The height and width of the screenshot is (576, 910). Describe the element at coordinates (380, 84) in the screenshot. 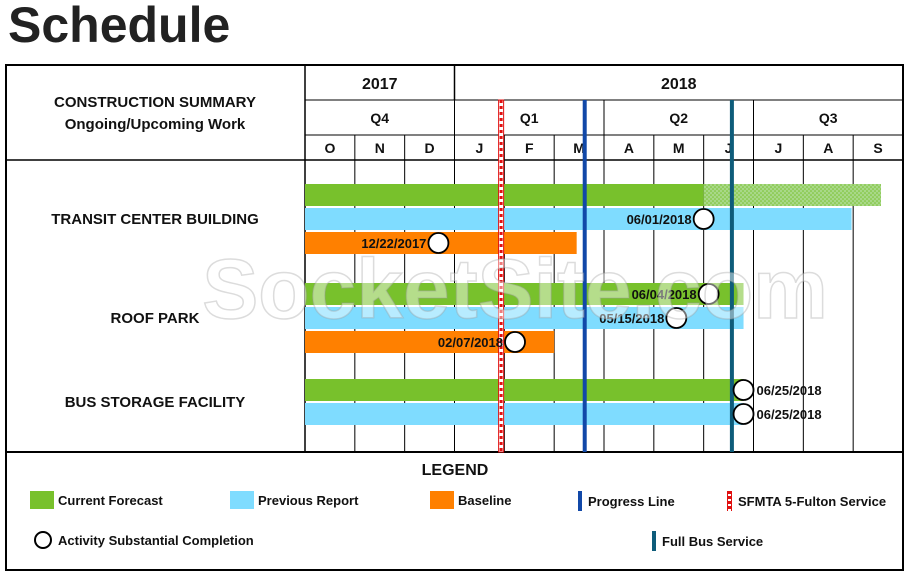

I see `year-label: 2017` at that location.